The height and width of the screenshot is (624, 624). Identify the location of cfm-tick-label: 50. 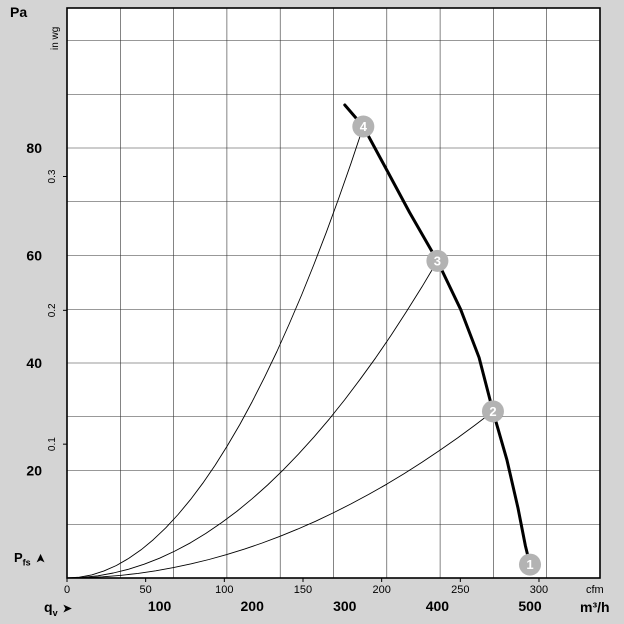
(146, 590).